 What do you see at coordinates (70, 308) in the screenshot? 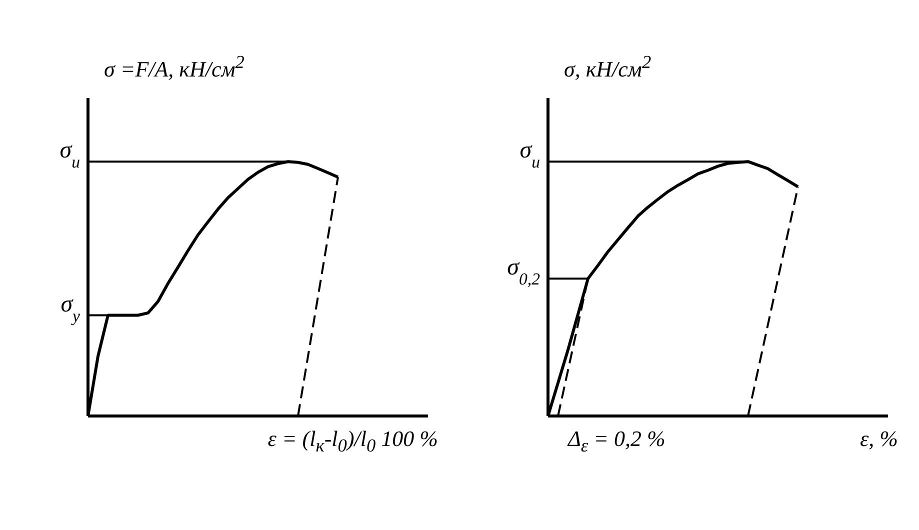
I see `ref-line-label: σ$_{y}$` at bounding box center [70, 308].